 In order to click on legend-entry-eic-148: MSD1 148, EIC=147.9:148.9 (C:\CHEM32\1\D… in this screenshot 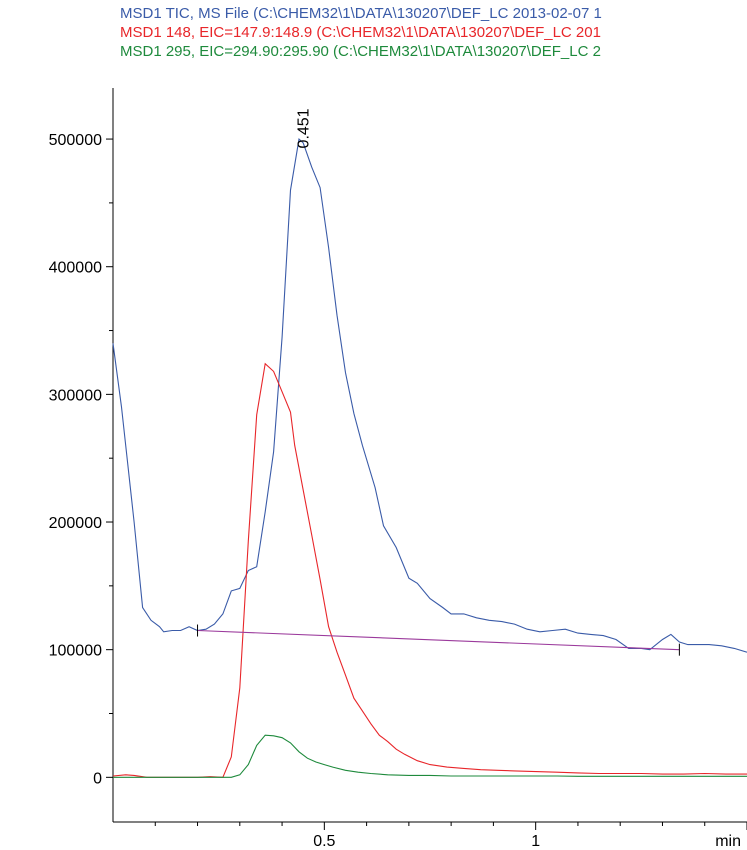, I will do `click(360, 32)`.